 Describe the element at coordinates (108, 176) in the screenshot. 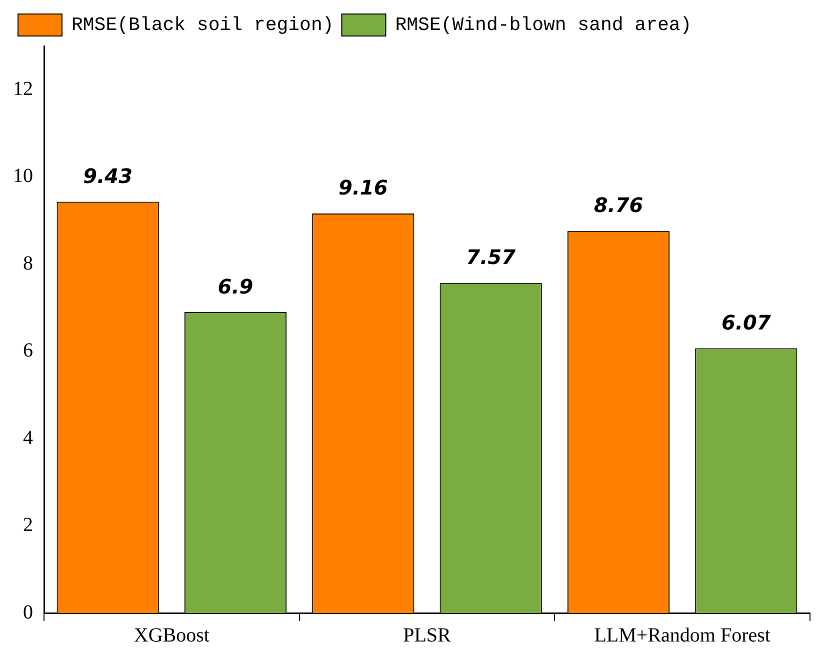

I see `data-label: 9.43` at that location.